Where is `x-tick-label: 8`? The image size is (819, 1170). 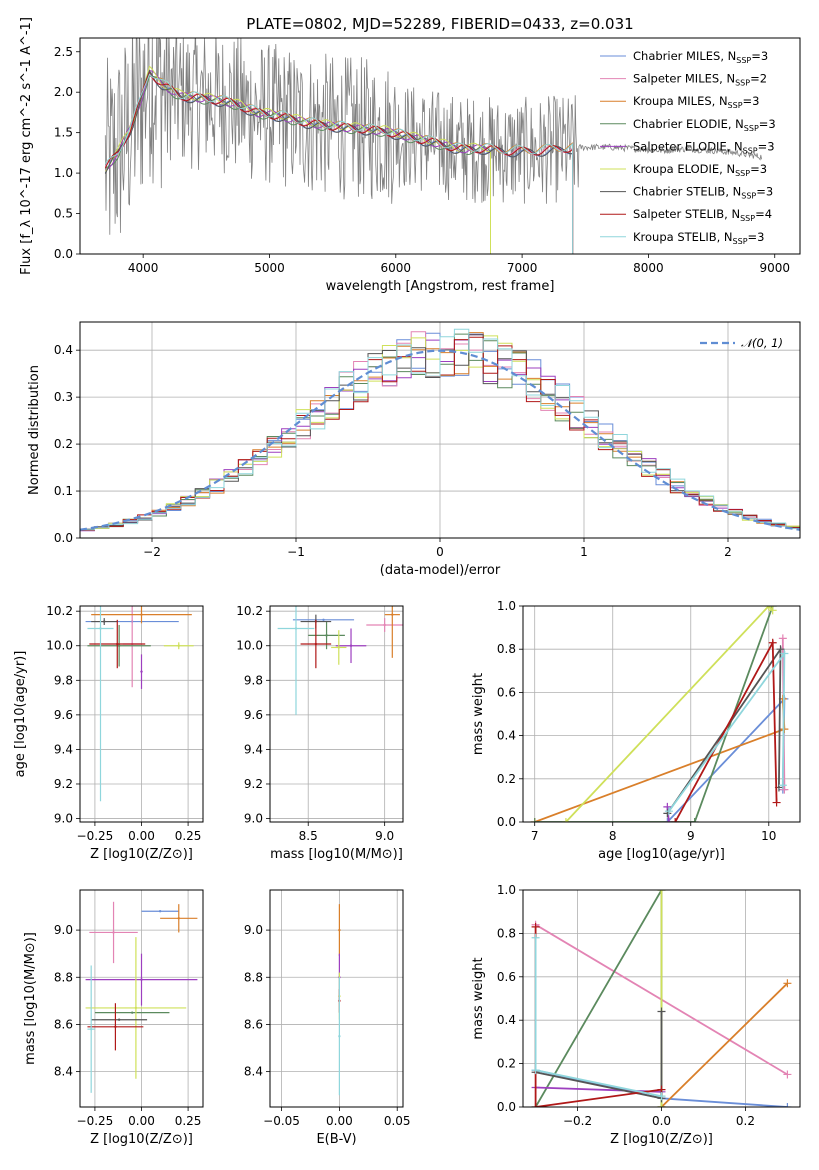
x-tick-label: 8 is located at coordinates (613, 836).